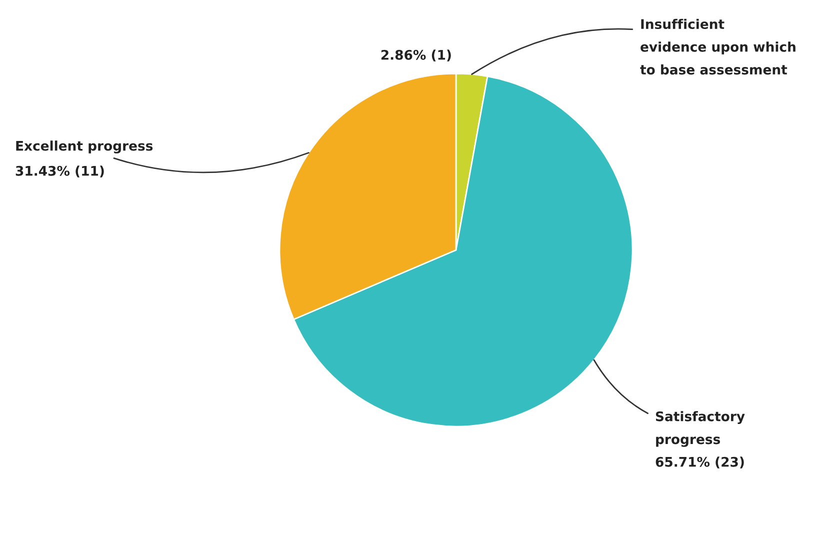  I want to click on slice-label: Satisfactory progress, so click(700, 429).